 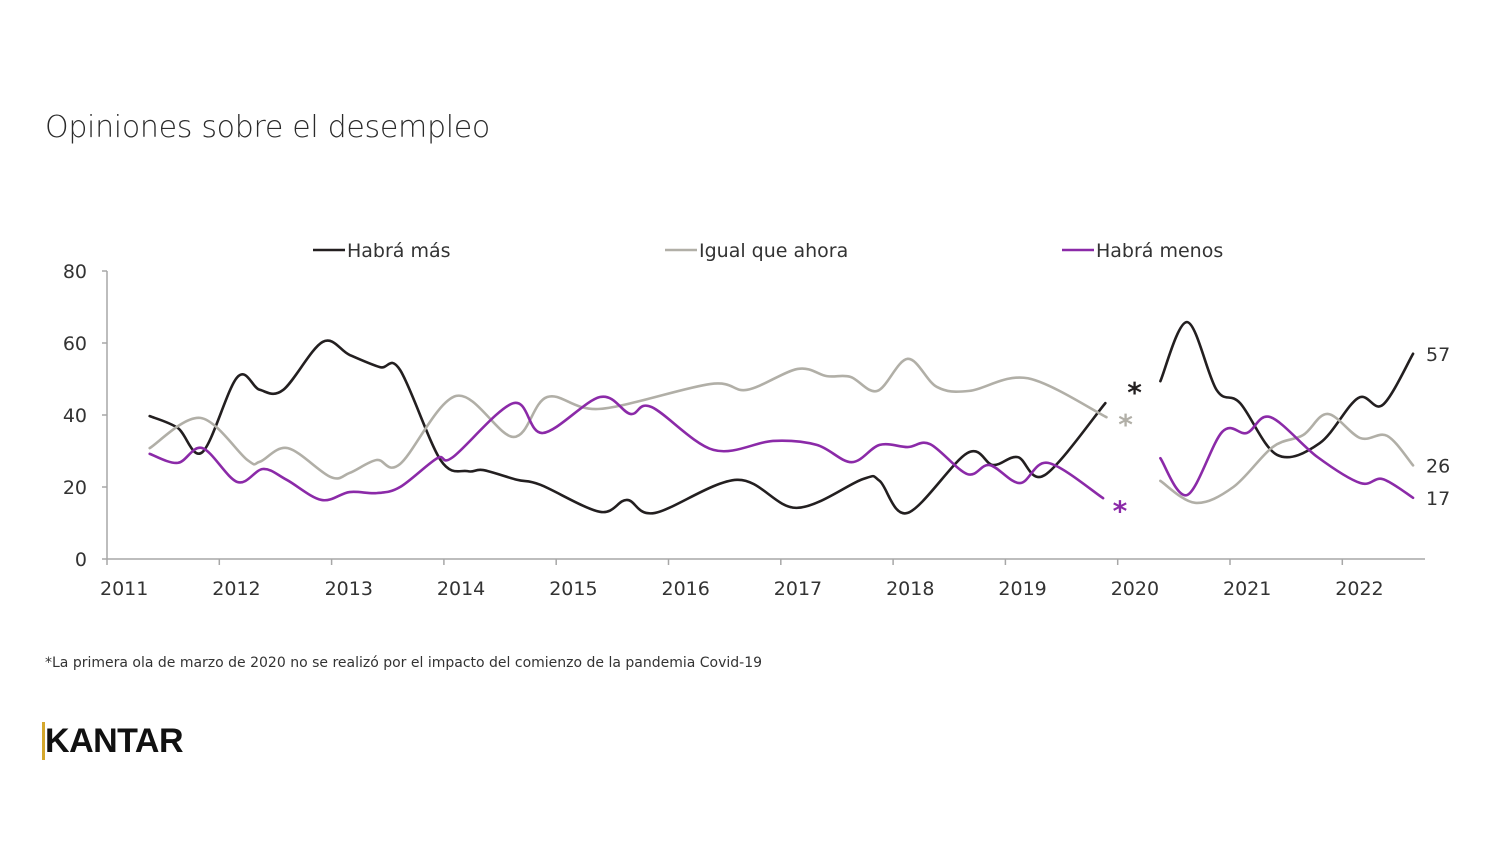 What do you see at coordinates (686, 589) in the screenshot?
I see `x-tick-label: 2016` at bounding box center [686, 589].